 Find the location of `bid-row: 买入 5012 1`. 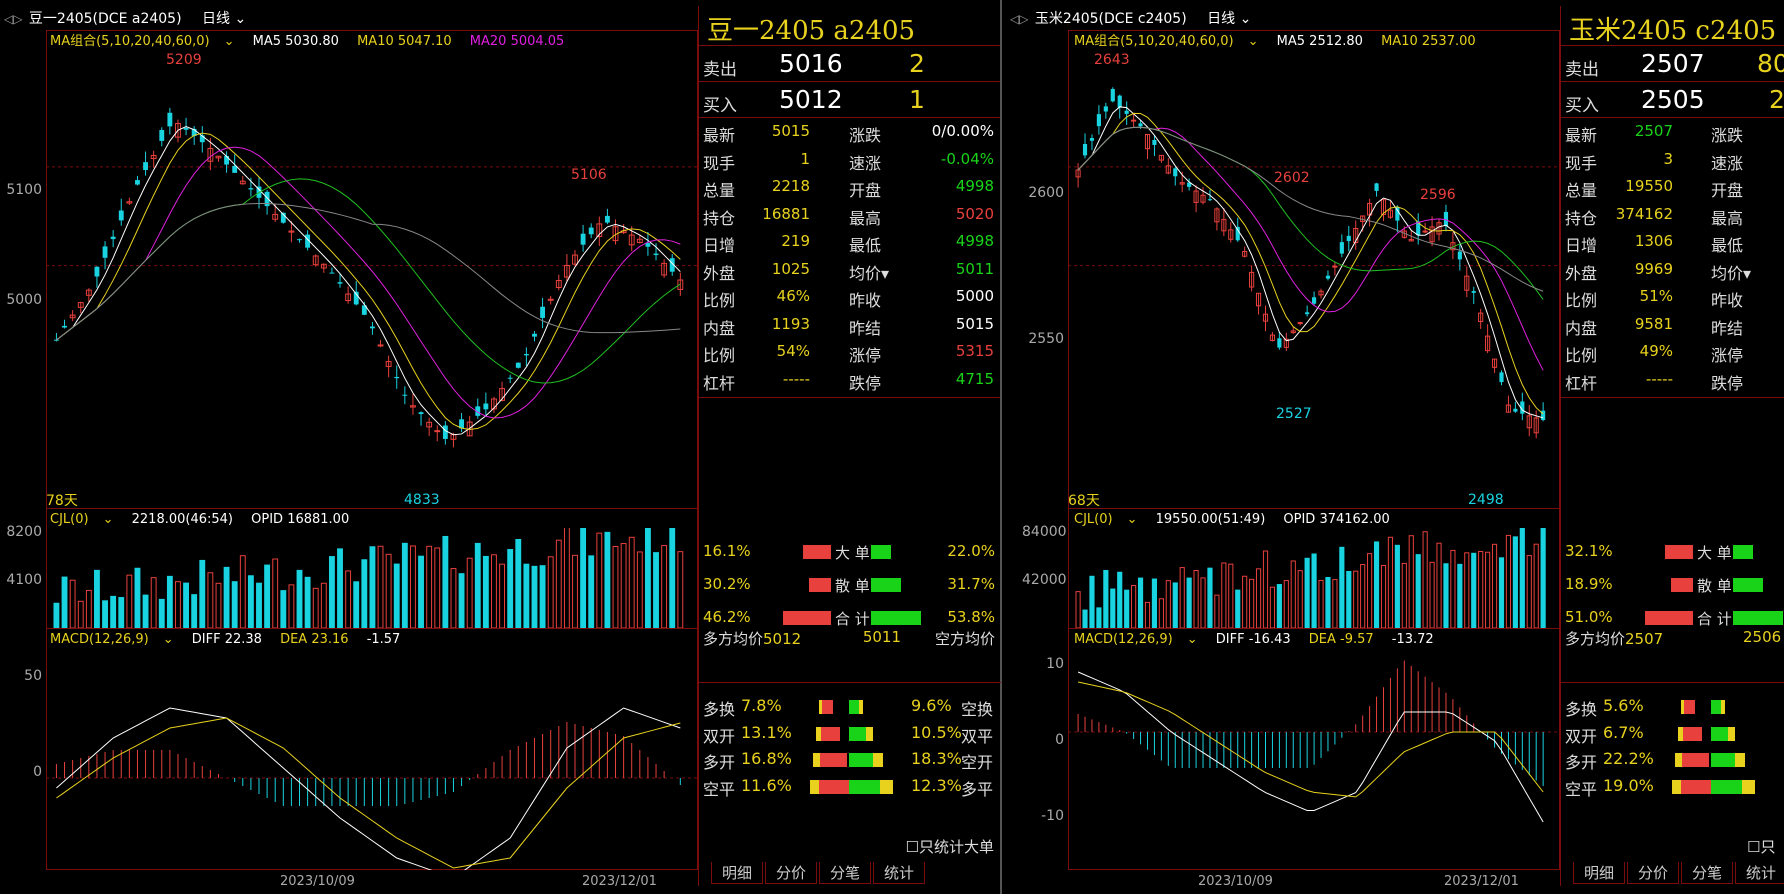

bid-row: 买入 5012 1 is located at coordinates (849, 100).